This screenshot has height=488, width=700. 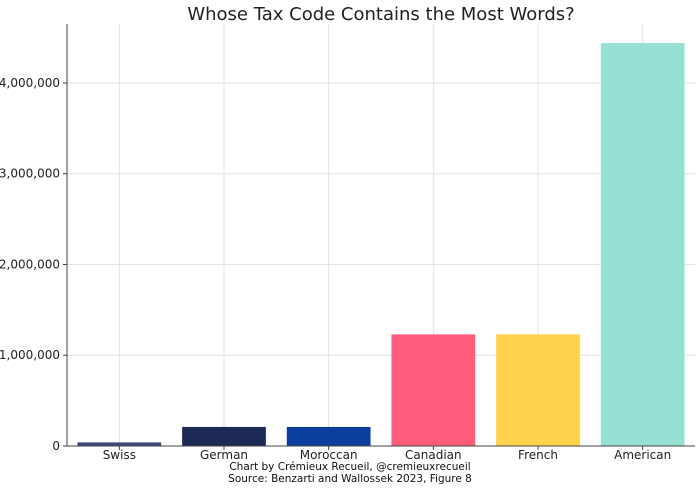 What do you see at coordinates (119, 455) in the screenshot?
I see `x-tick-label-swiss: Swiss` at bounding box center [119, 455].